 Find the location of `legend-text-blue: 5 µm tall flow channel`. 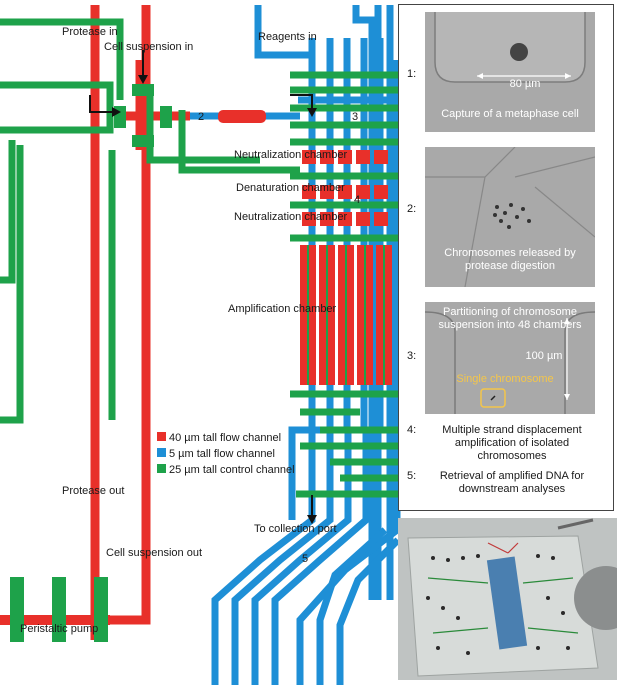

legend-text-blue: 5 µm tall flow channel is located at coordinates (222, 454).